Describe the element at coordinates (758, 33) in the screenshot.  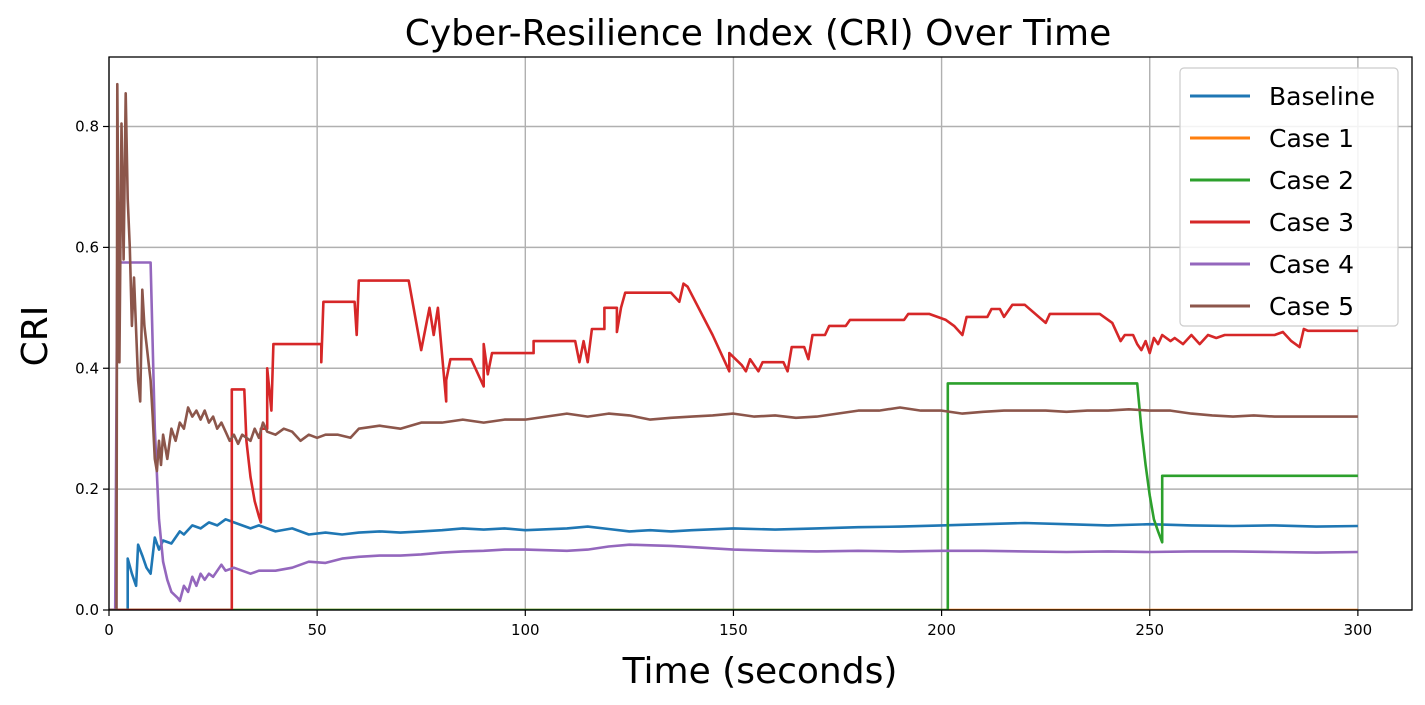
I see `chart-title: Cyber-Resilience Index (CRI) Over Time` at that location.